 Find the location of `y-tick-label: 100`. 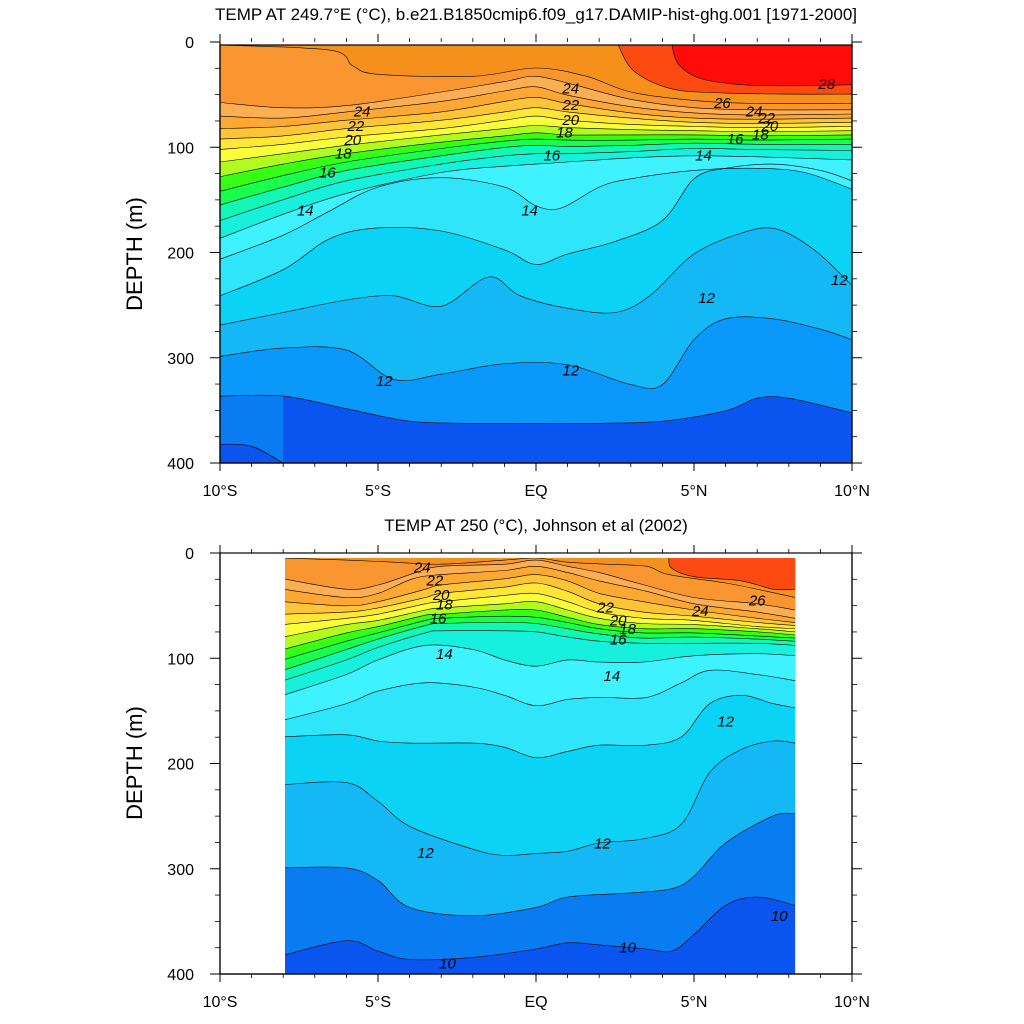

y-tick-label: 100 is located at coordinates (180, 148).